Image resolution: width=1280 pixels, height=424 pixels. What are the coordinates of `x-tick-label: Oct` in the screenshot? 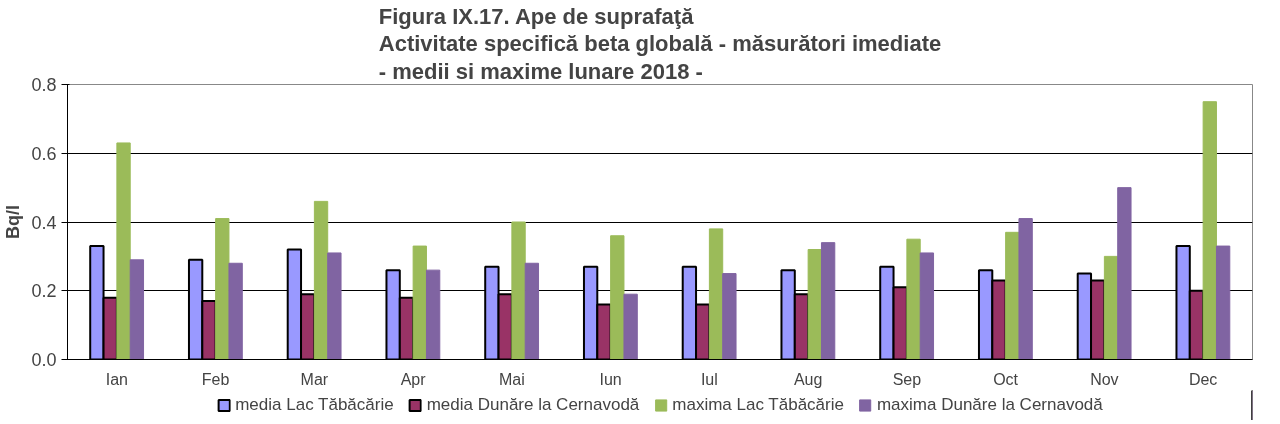 It's located at (1006, 379).